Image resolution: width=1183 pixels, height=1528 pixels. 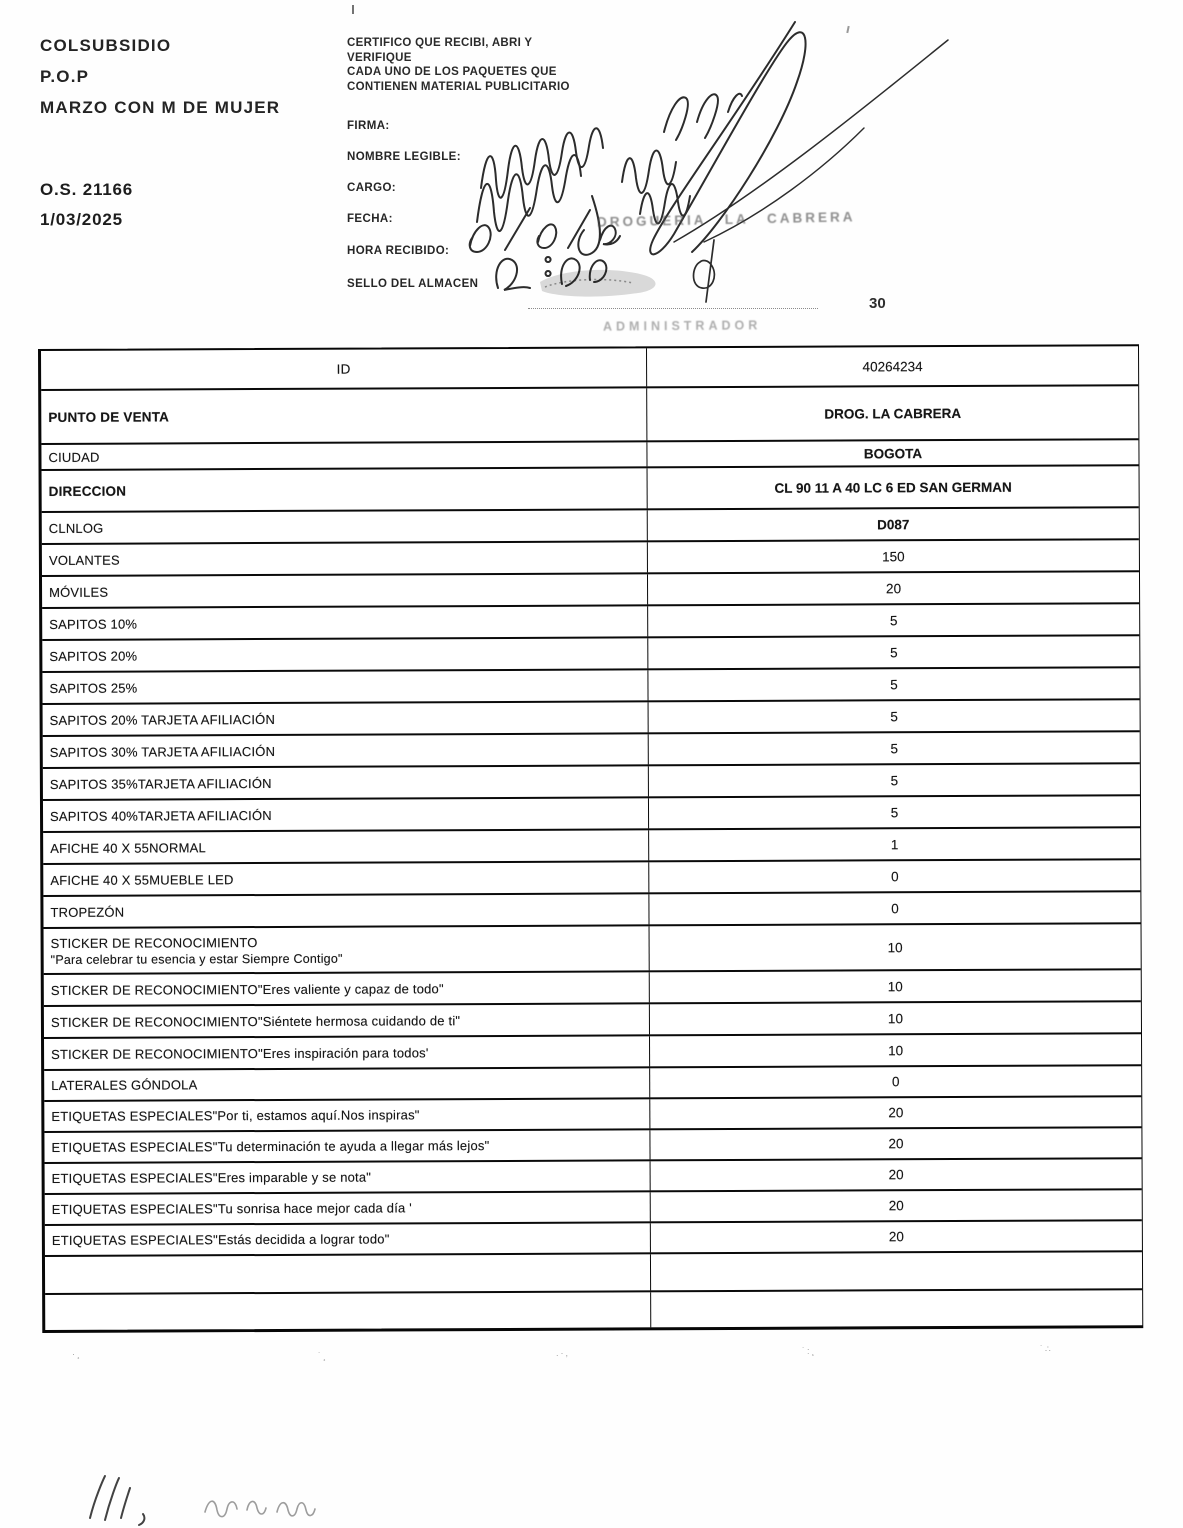 I want to click on page-note: 30, so click(x=877, y=303).